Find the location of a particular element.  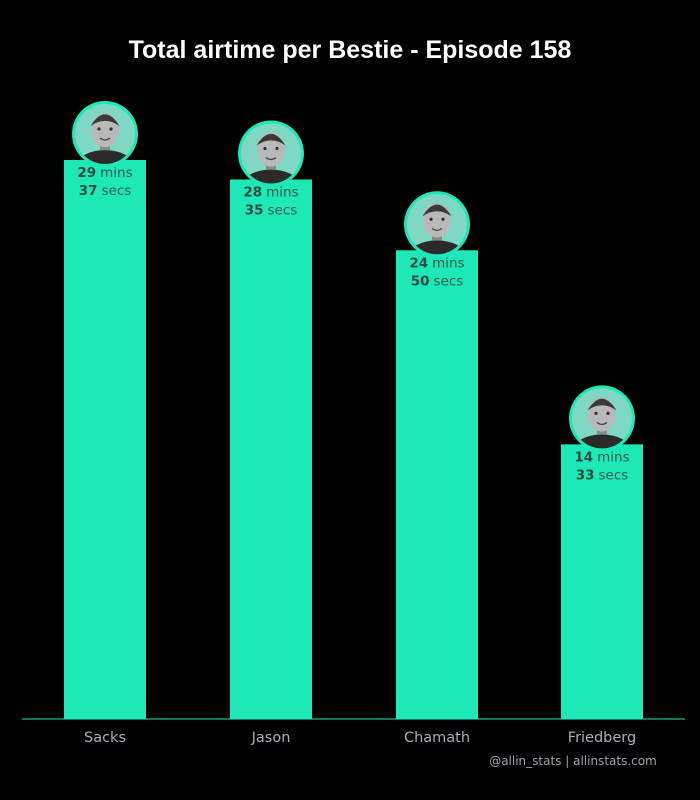

value-label-jason-secs: 35 secs is located at coordinates (271, 211).